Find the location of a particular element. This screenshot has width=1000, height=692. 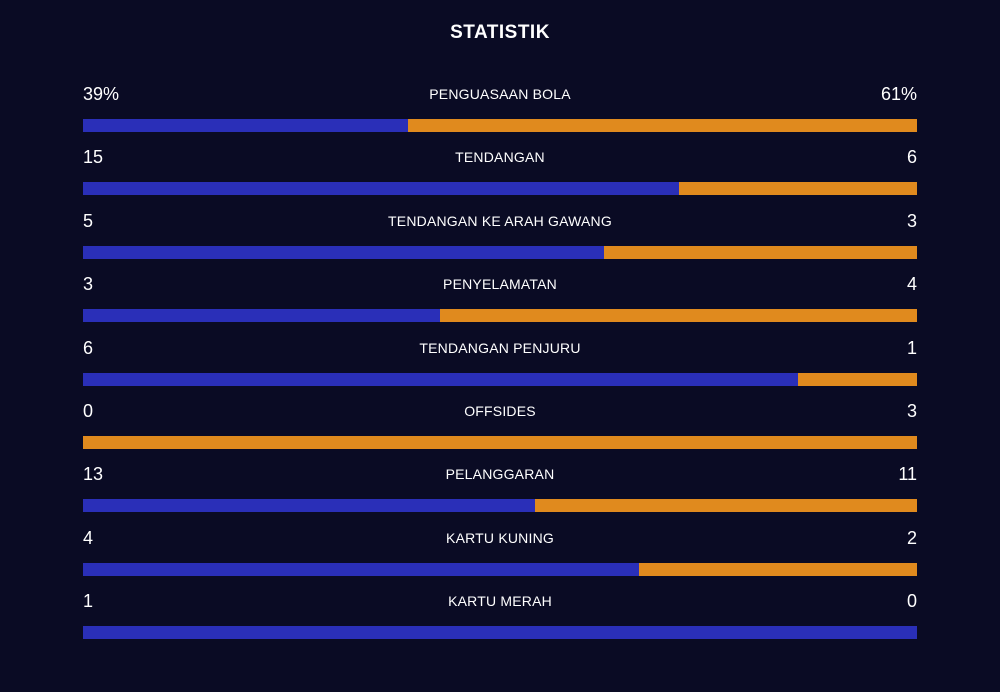

away-value: 11 is located at coordinates (907, 474).